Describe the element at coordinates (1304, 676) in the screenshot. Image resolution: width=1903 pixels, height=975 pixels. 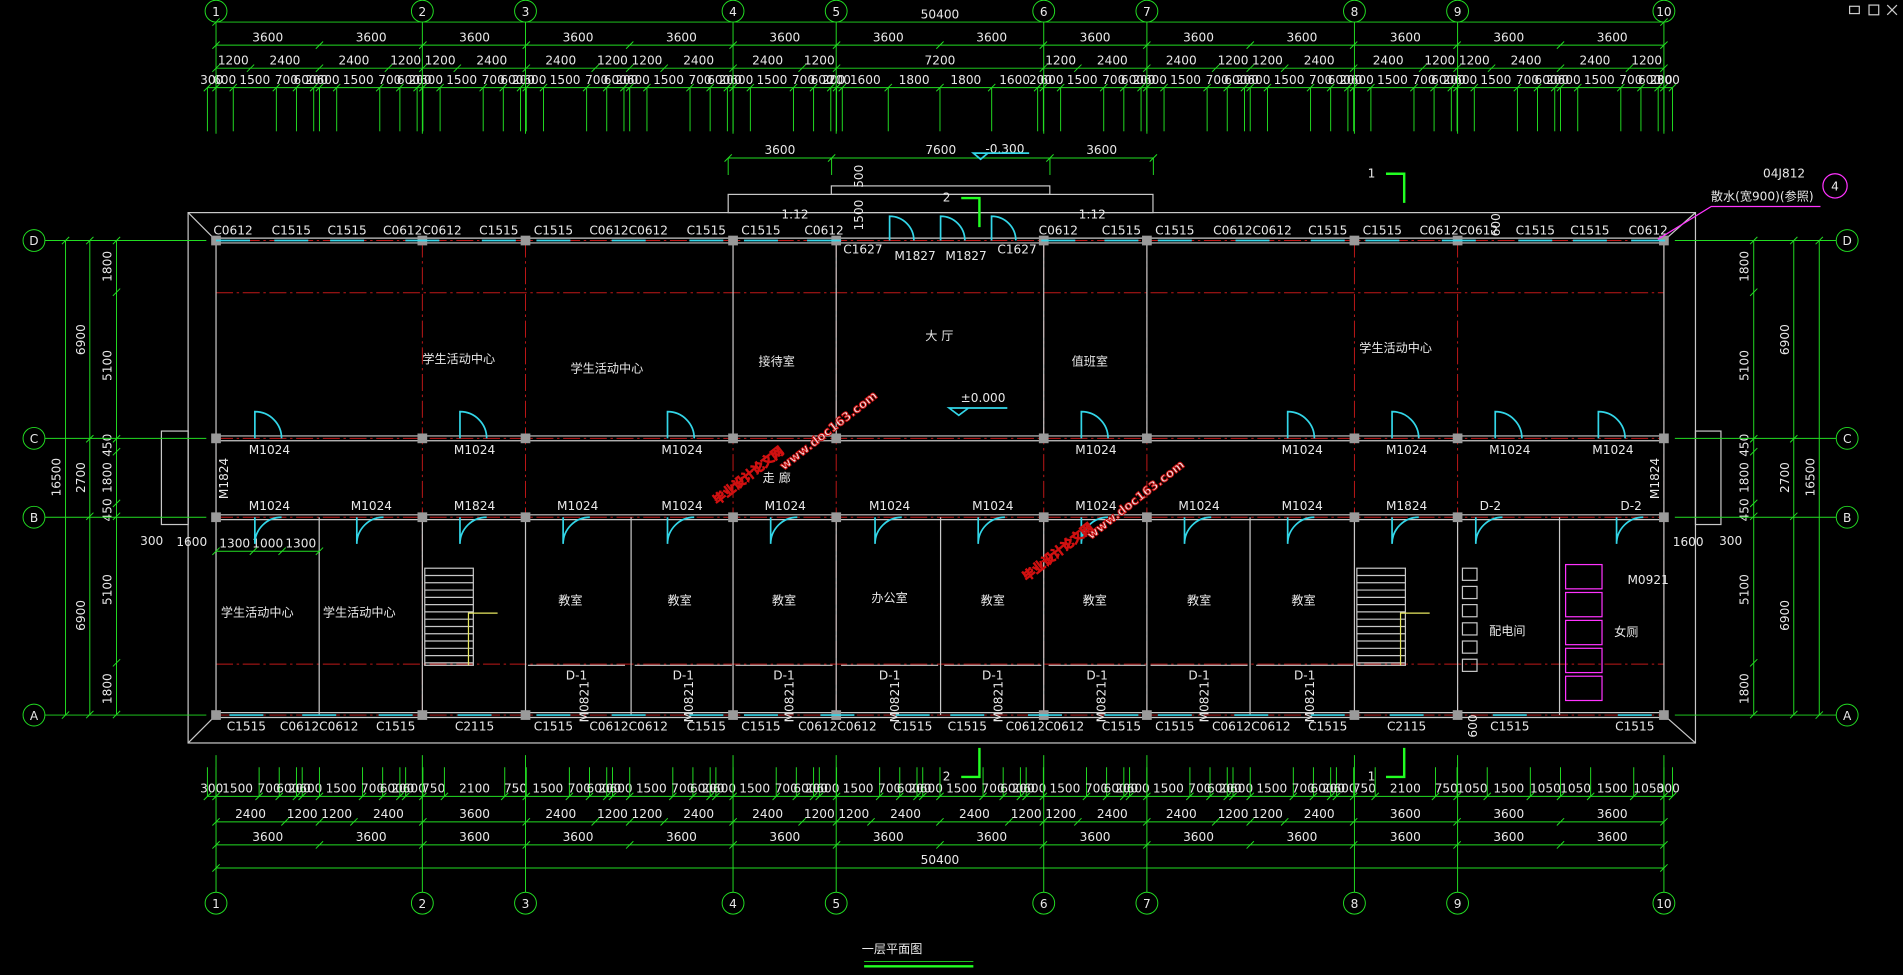
I see `door-label: D-1` at that location.